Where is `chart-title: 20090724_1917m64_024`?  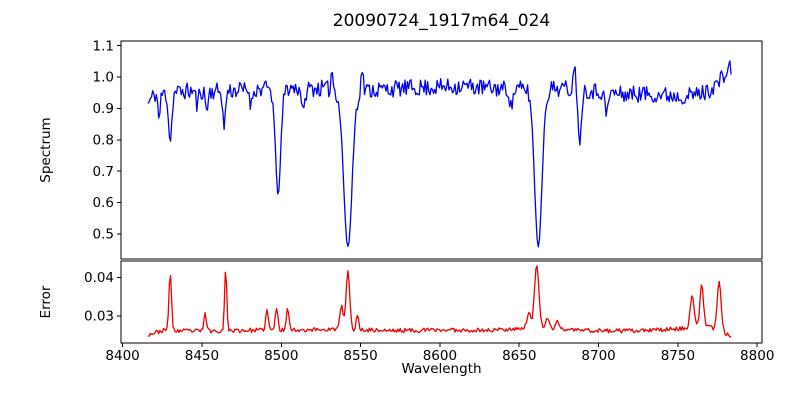
chart-title: 20090724_1917m64_024 is located at coordinates (441, 21).